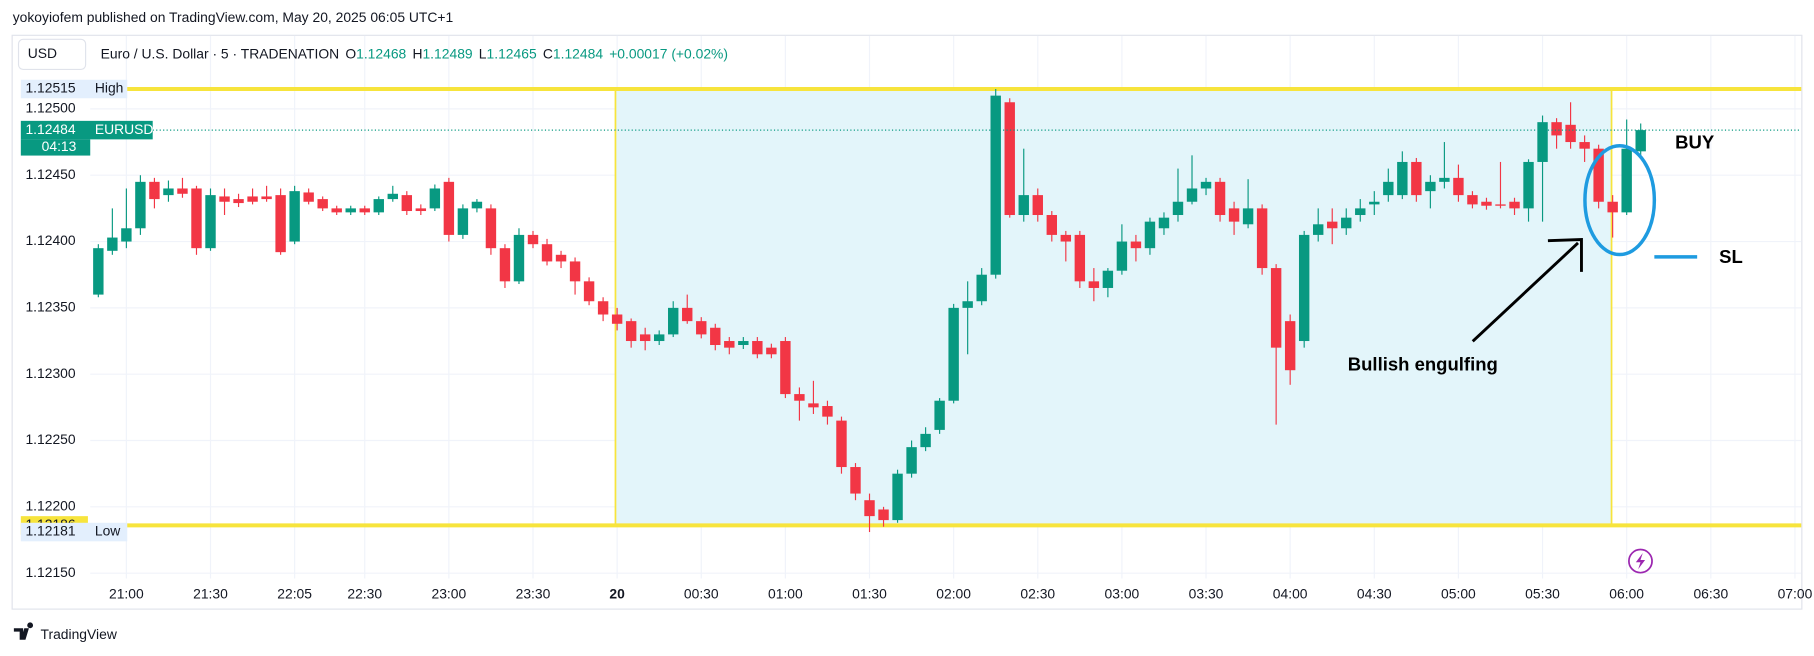  I want to click on highlight-ellipse, so click(1620, 200).